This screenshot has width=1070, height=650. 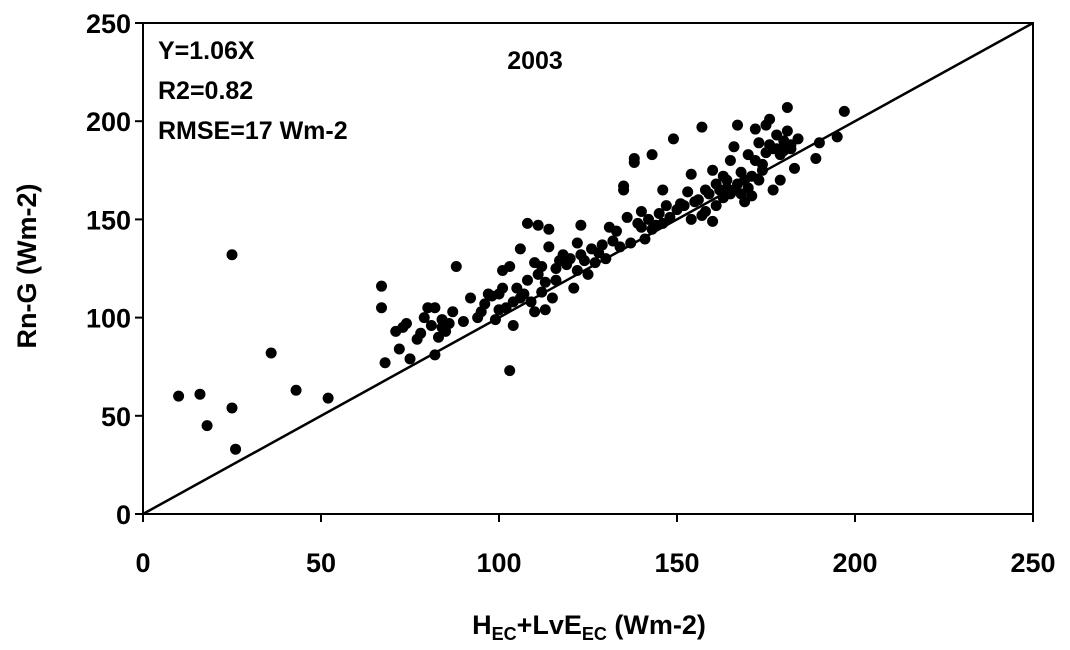 What do you see at coordinates (108, 220) in the screenshot?
I see `y-tick-label: 150` at bounding box center [108, 220].